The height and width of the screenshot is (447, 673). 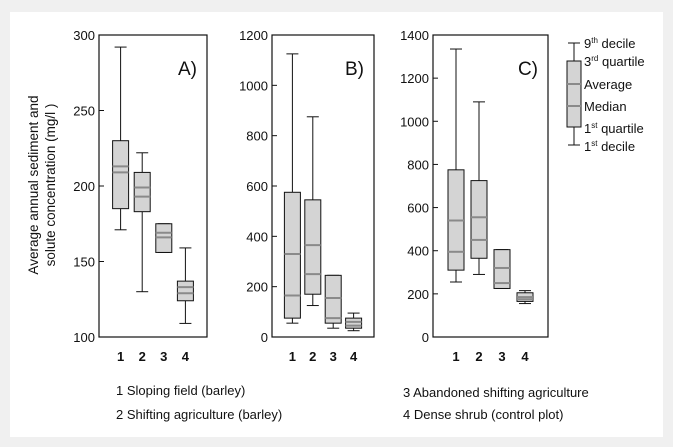 What do you see at coordinates (199, 414) in the screenshot?
I see `legend-item-2: 2 Shifting agriculture (barley)` at bounding box center [199, 414].